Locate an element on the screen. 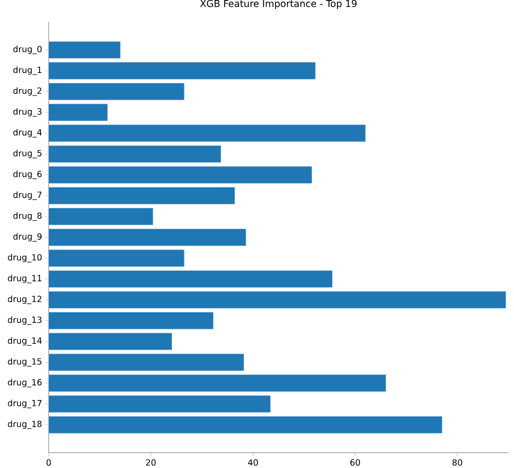 This screenshot has height=468, width=514. y-tick-label: drug_3 is located at coordinates (27, 112).